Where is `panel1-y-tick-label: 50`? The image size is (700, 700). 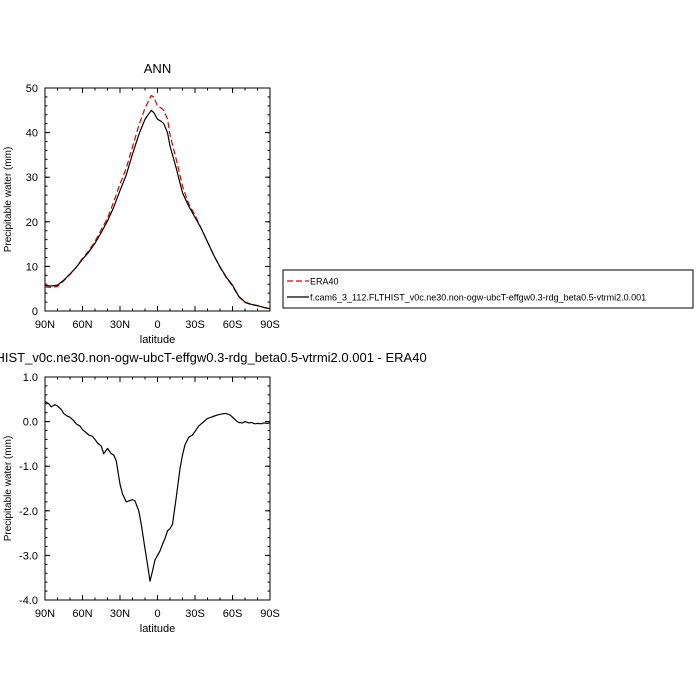 panel1-y-tick-label: 50 is located at coordinates (32, 89).